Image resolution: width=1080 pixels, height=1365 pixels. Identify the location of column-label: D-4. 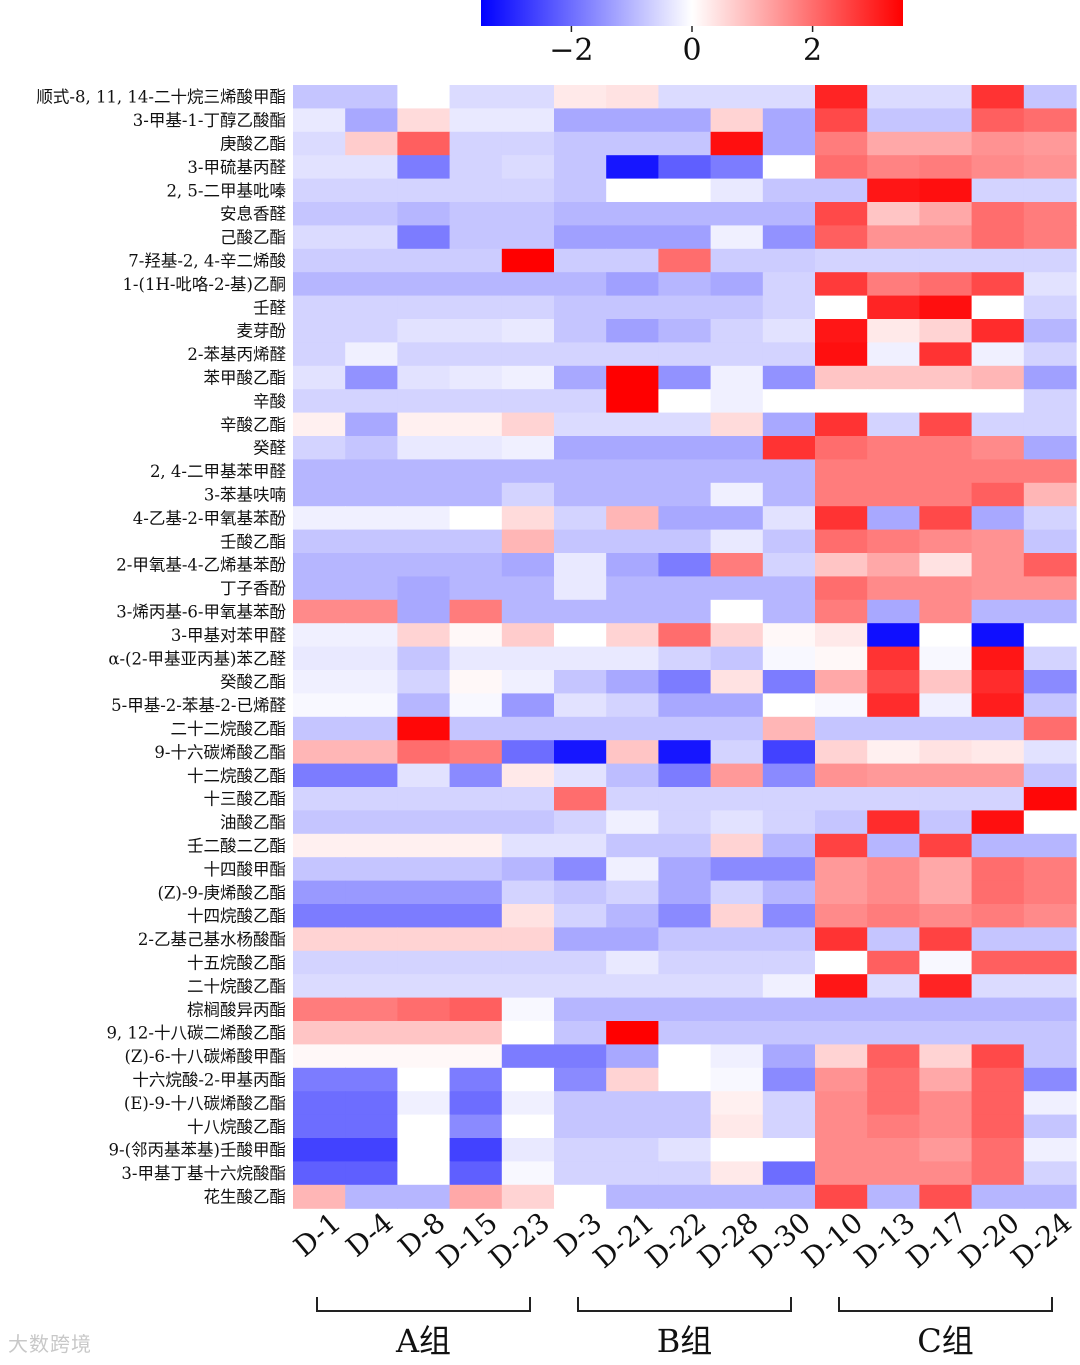
(370, 1235).